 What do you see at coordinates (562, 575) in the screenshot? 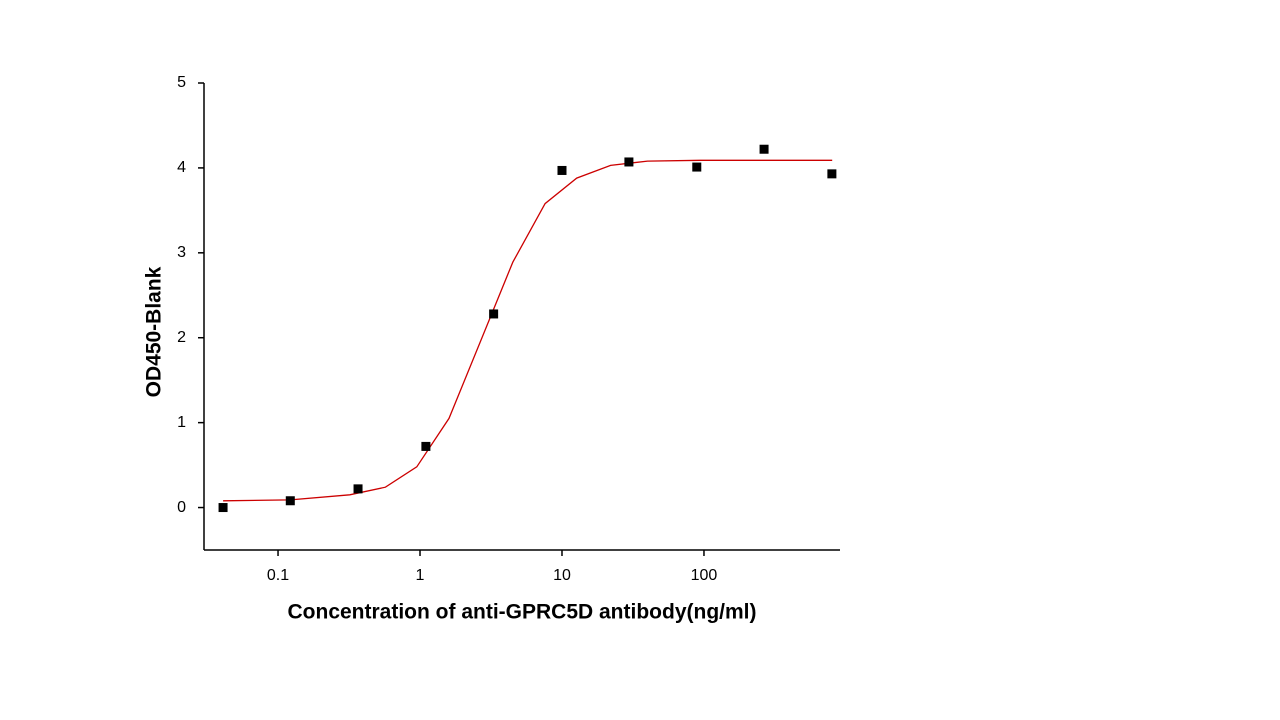
I see `x-tick-label: 10` at bounding box center [562, 575].